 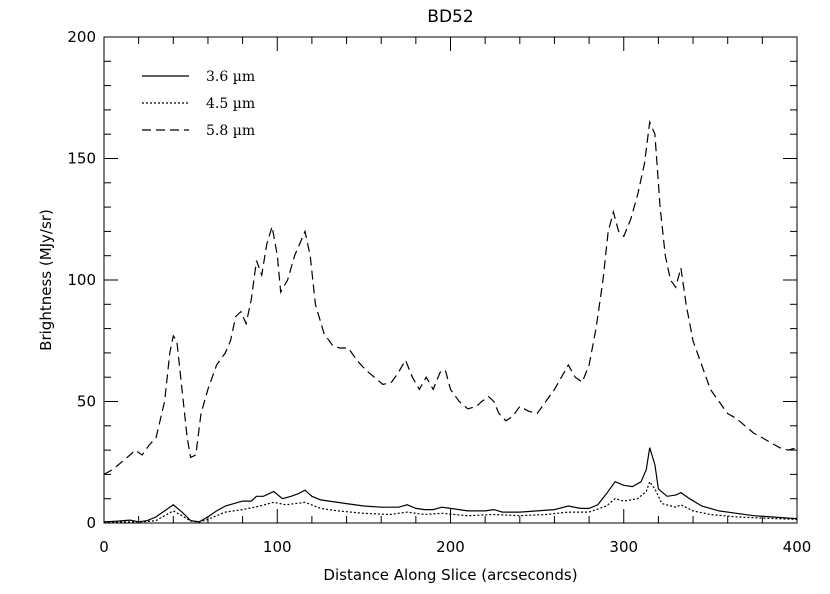 What do you see at coordinates (277, 547) in the screenshot?
I see `x-tick-label: 100` at bounding box center [277, 547].